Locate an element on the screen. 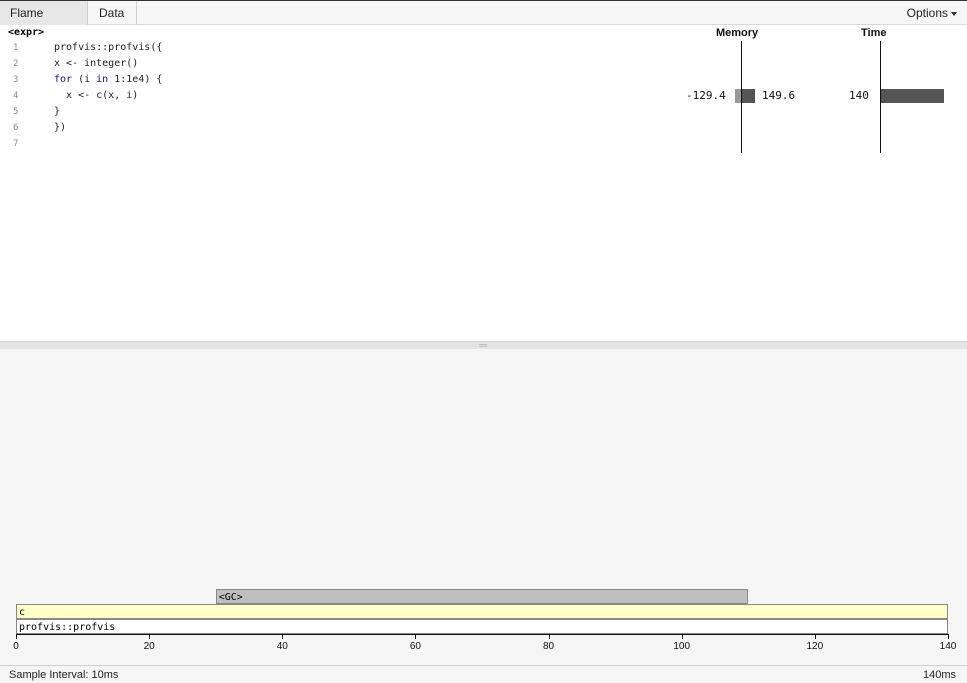 This screenshot has width=967, height=683. line-number: 4 is located at coordinates (16, 96).